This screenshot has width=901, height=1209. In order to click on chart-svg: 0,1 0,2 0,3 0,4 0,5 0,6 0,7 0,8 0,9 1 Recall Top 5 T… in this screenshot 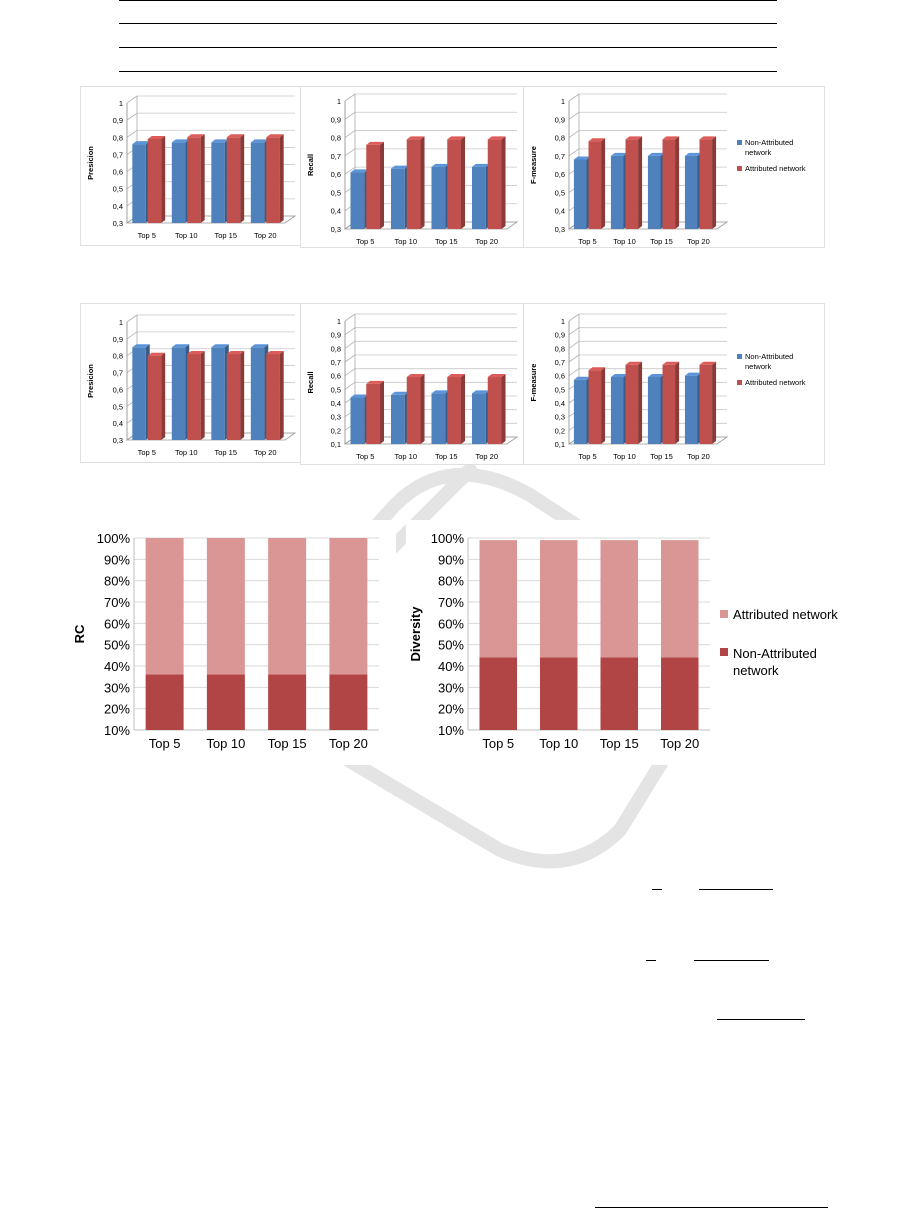, I will do `click(412, 387)`.